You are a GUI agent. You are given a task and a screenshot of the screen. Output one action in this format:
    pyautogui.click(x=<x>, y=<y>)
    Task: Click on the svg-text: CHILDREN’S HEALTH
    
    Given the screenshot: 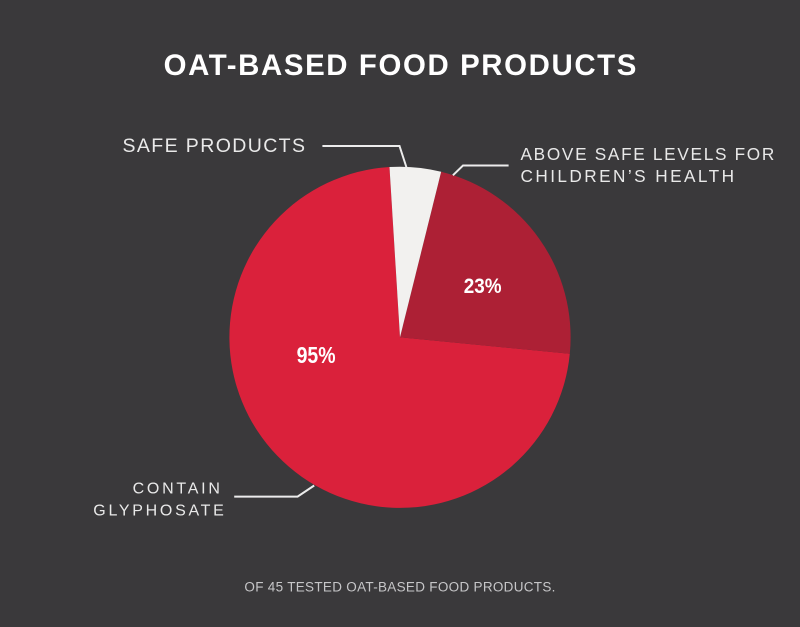 What is the action you would take?
    pyautogui.click(x=628, y=176)
    